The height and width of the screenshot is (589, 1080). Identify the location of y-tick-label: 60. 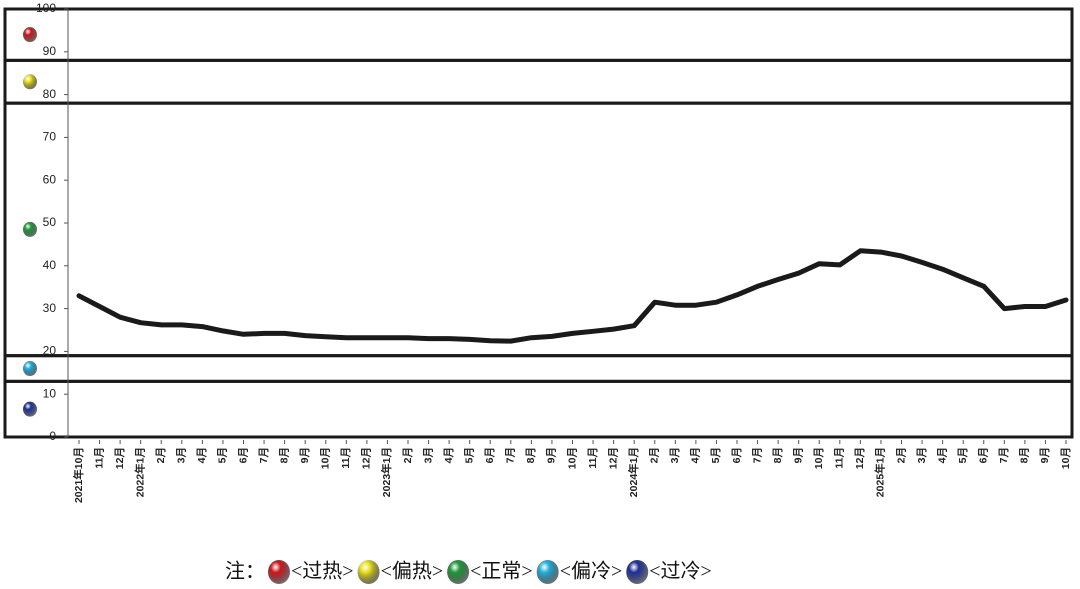
(50, 179).